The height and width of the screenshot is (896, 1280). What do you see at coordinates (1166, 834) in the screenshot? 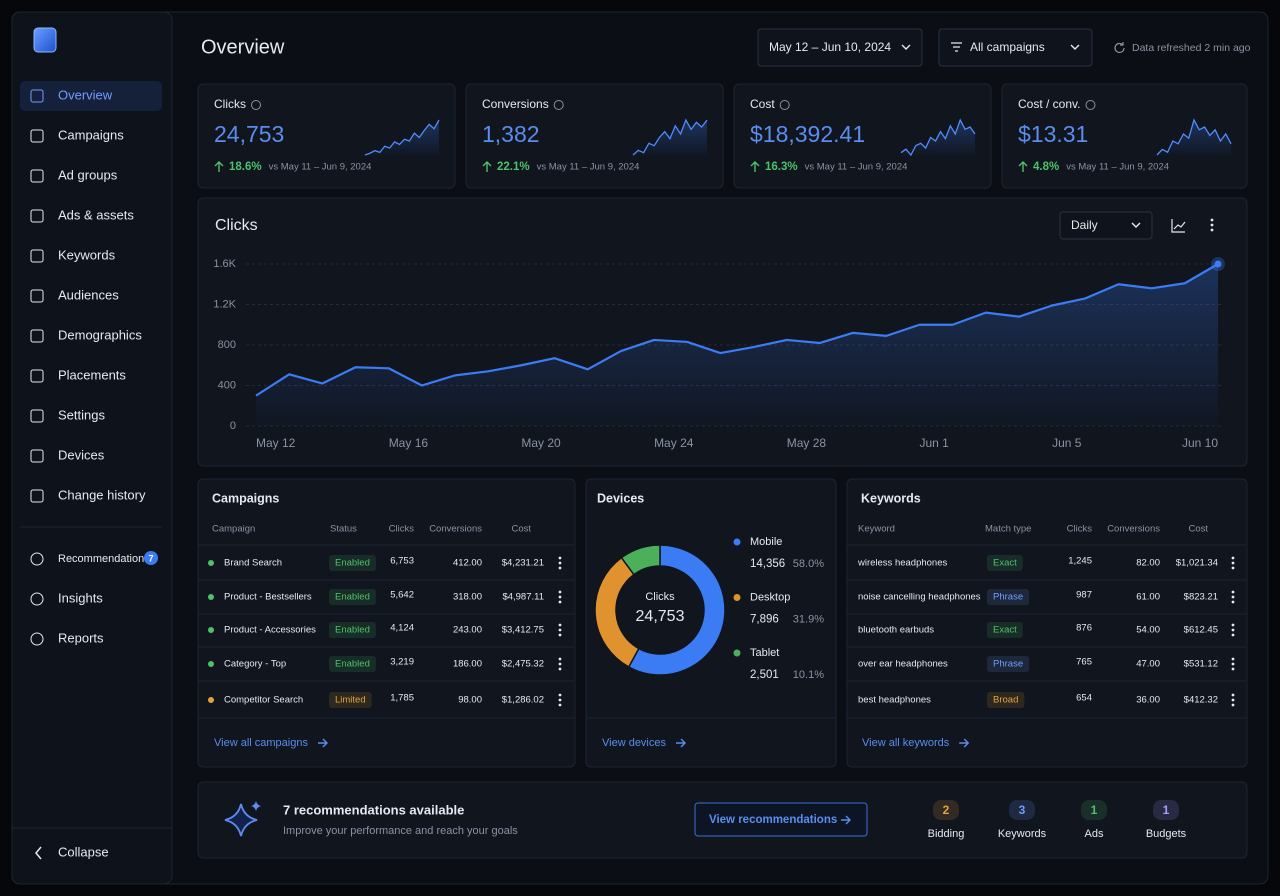
I see `group-label: Budgets` at bounding box center [1166, 834].